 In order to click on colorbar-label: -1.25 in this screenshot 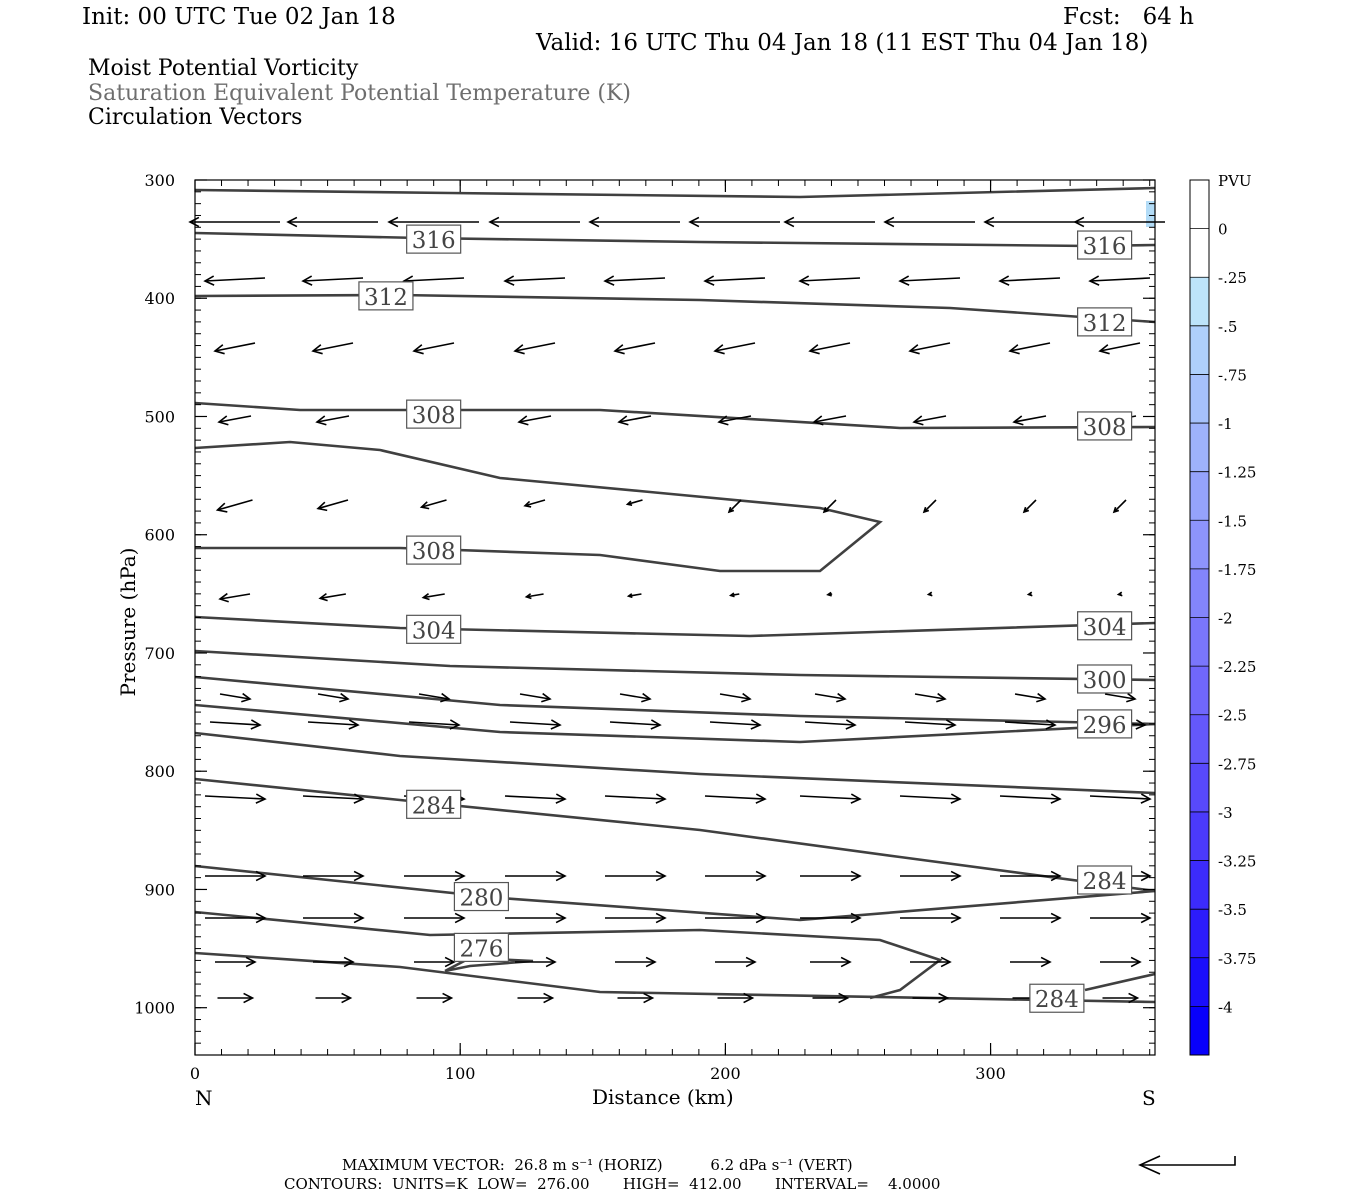, I will do `click(1237, 473)`.